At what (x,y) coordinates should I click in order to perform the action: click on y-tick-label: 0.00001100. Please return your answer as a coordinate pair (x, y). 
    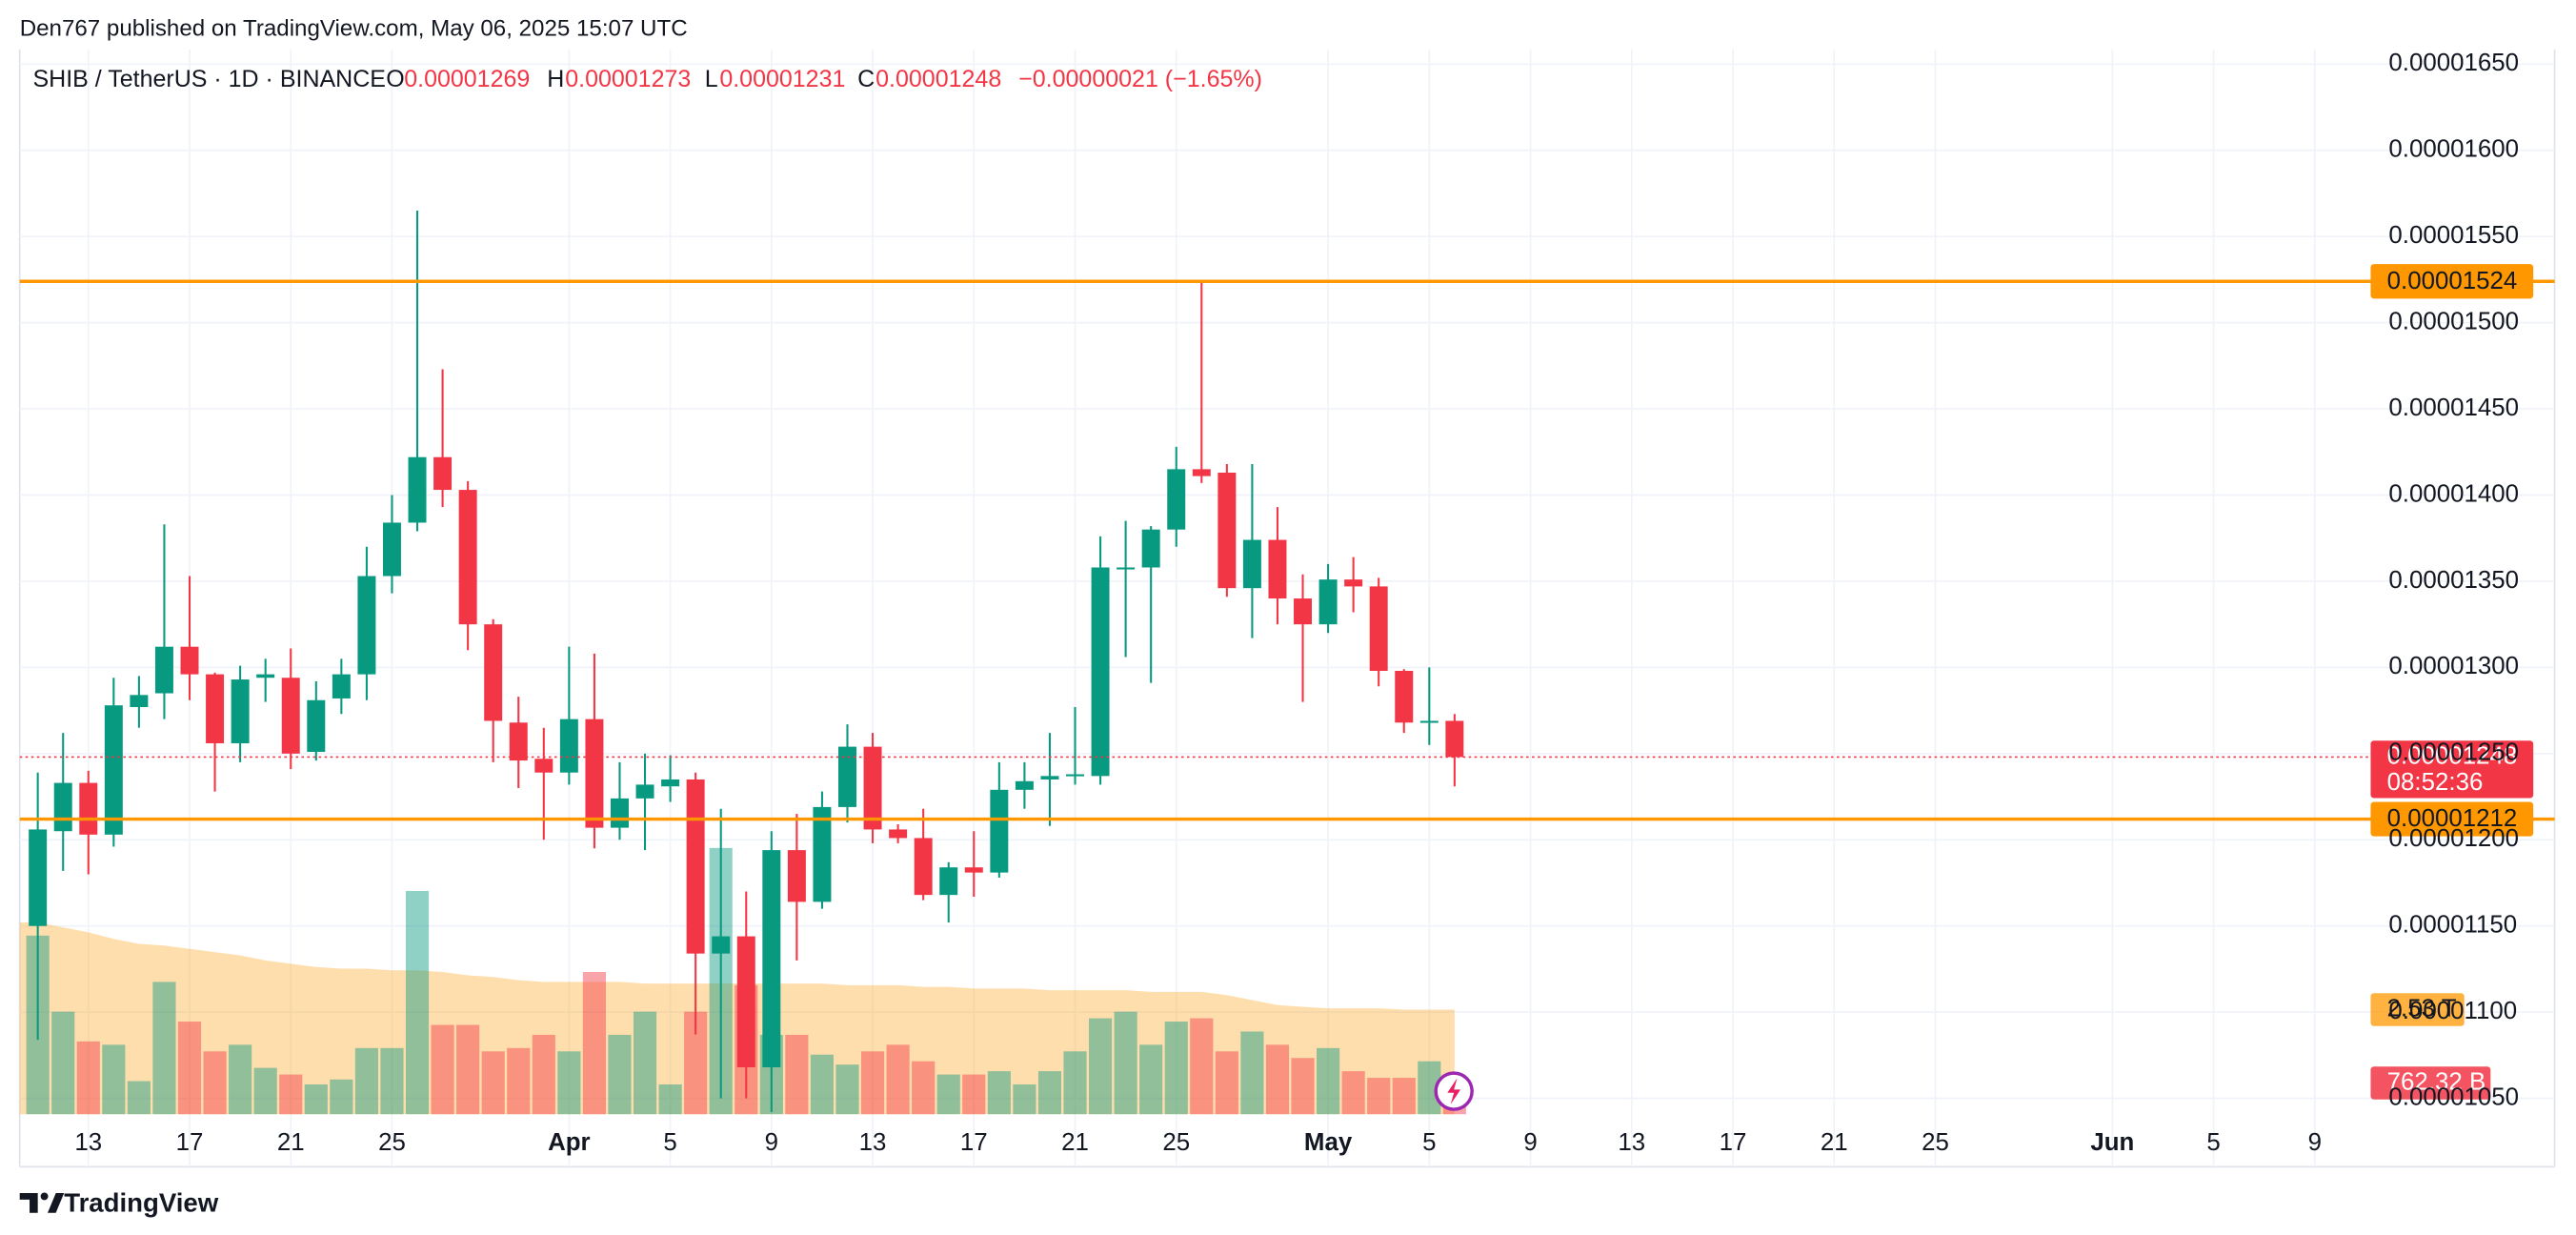
    Looking at the image, I should click on (2453, 1011).